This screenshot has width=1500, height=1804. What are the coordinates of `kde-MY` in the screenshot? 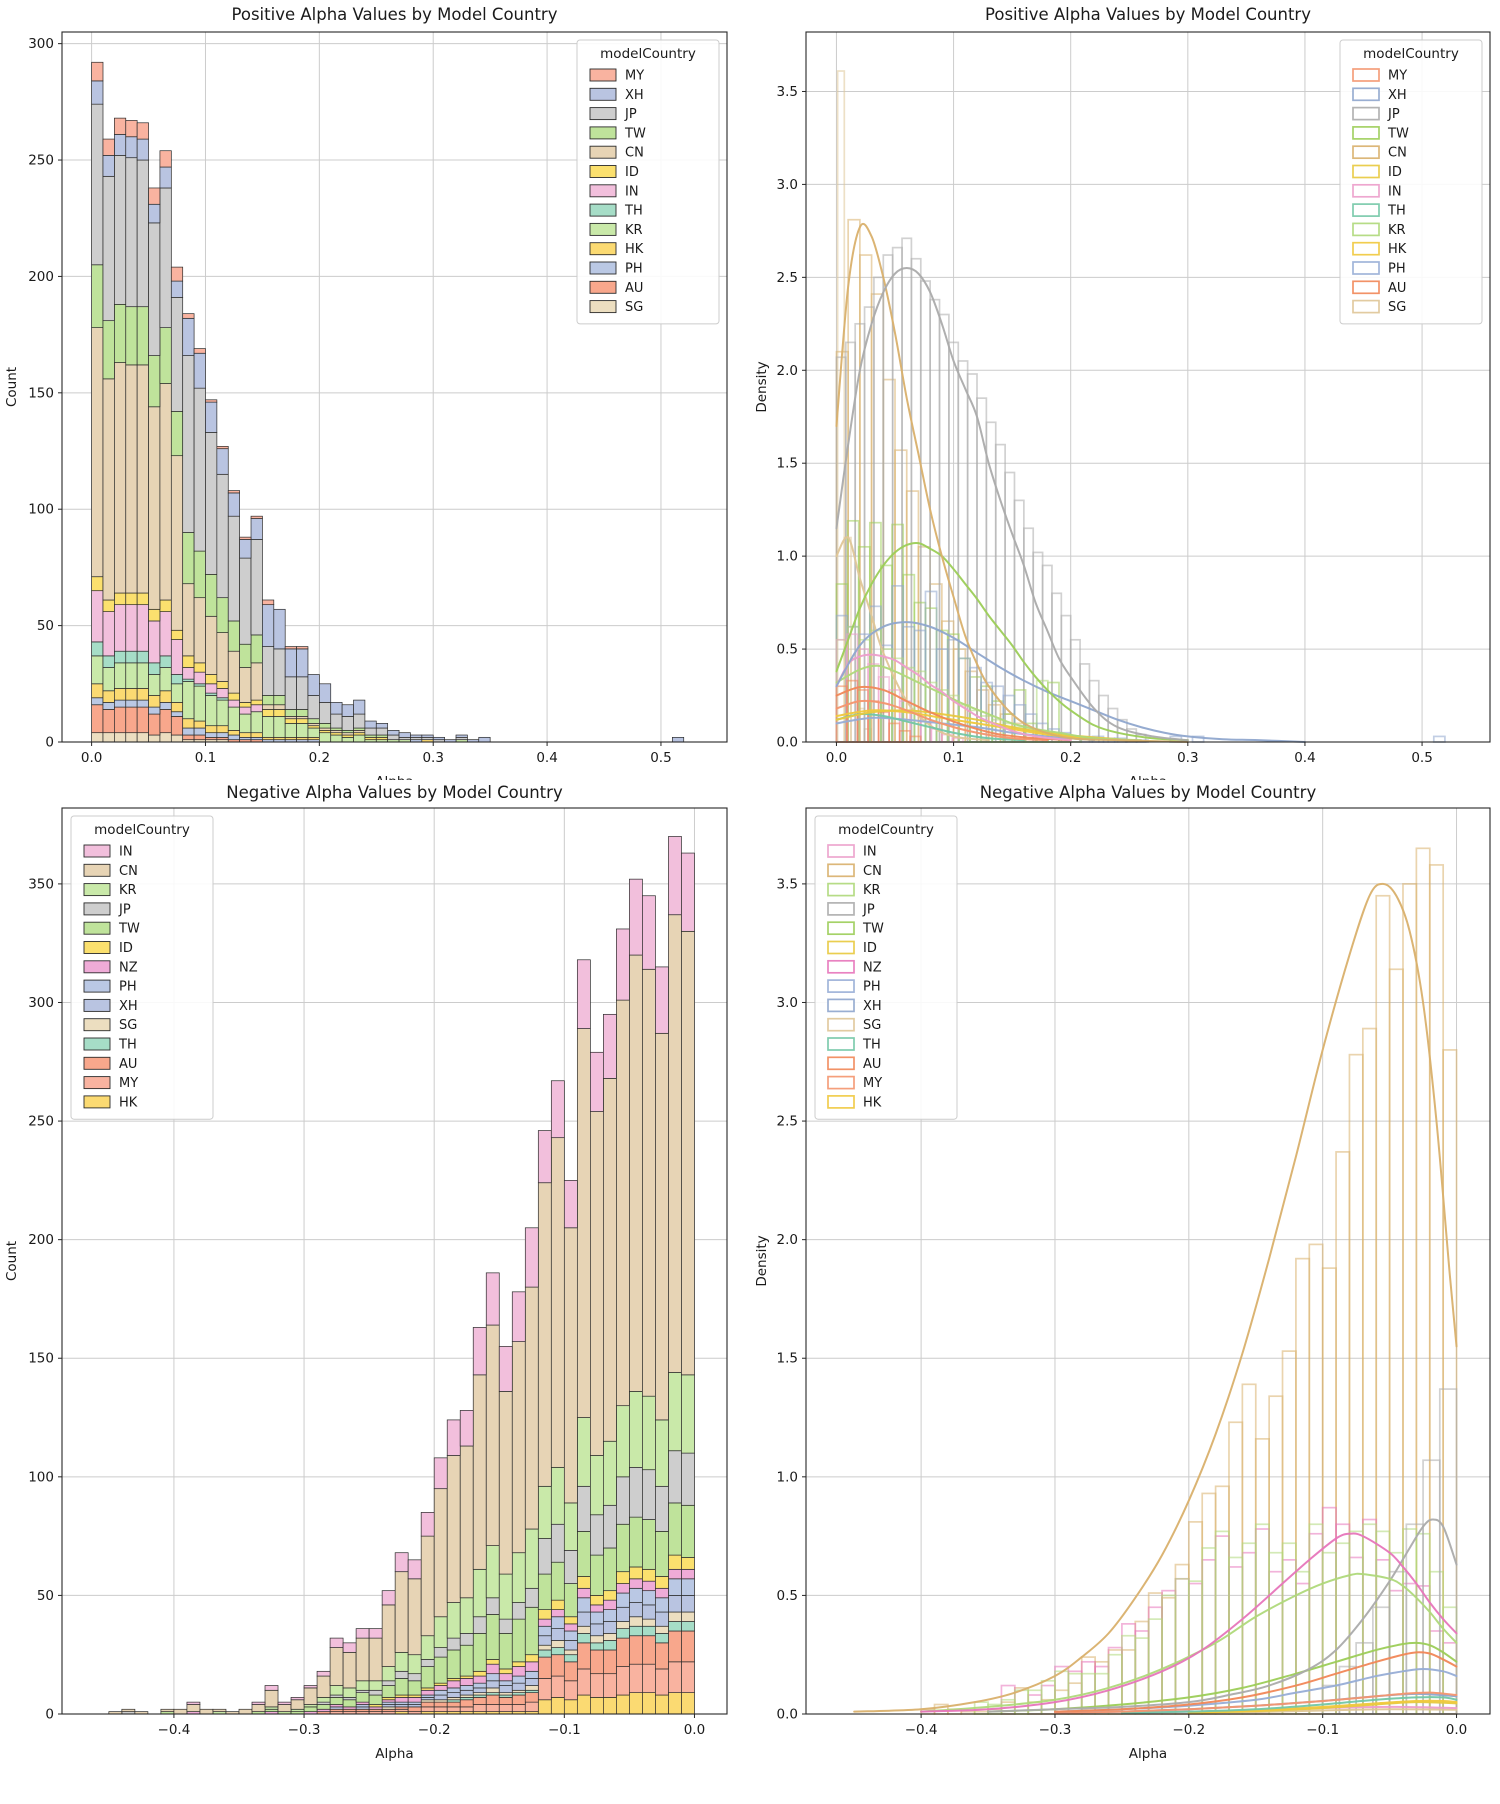 It's located at (1255, 1702).